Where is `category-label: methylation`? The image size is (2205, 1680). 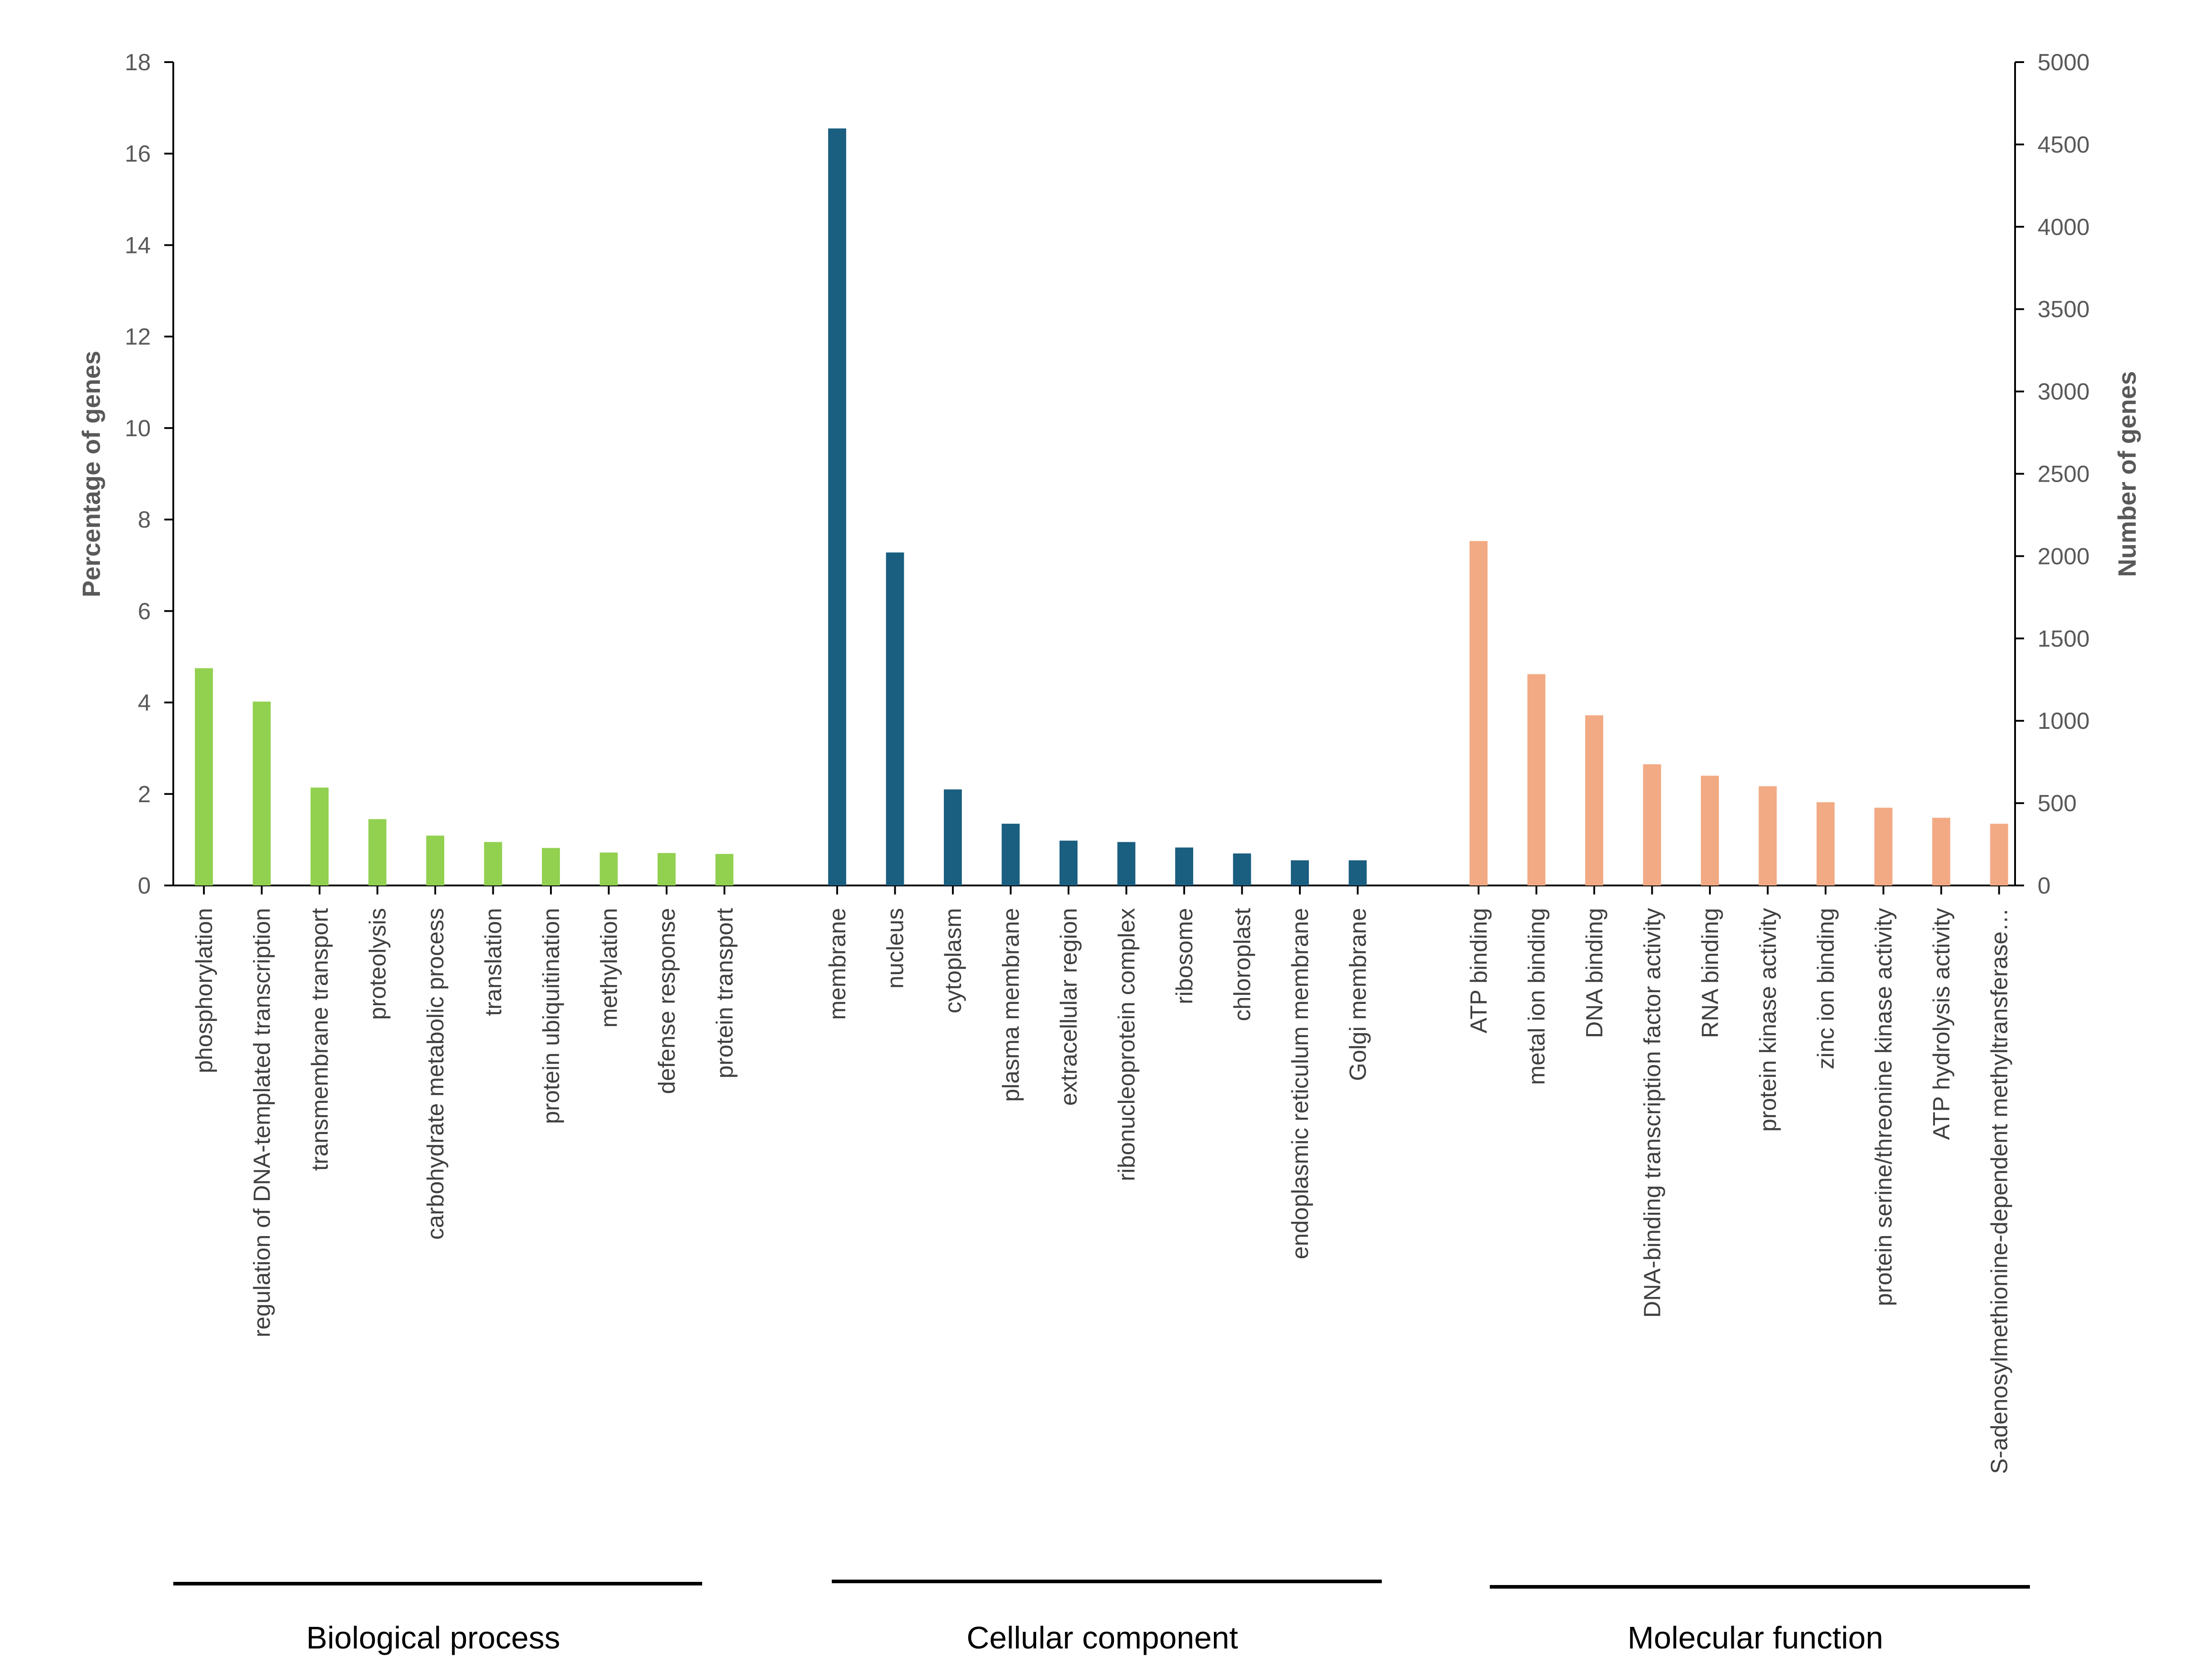
category-label: methylation is located at coordinates (609, 968).